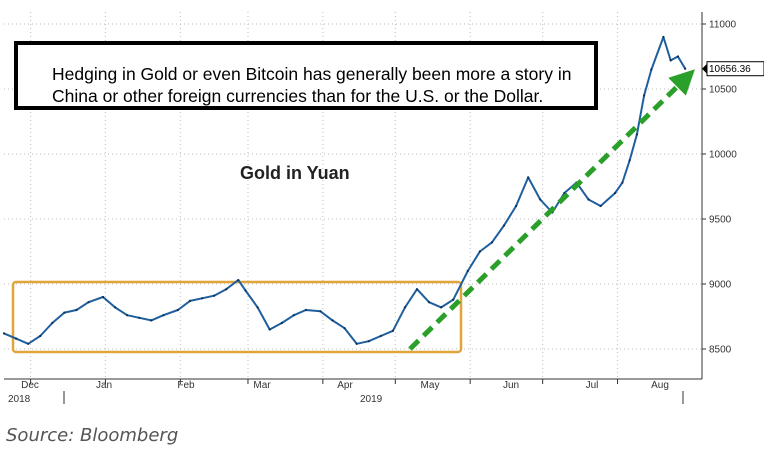 The width and height of the screenshot is (764, 453). What do you see at coordinates (30, 385) in the screenshot?
I see `x-tick-label: Dec` at bounding box center [30, 385].